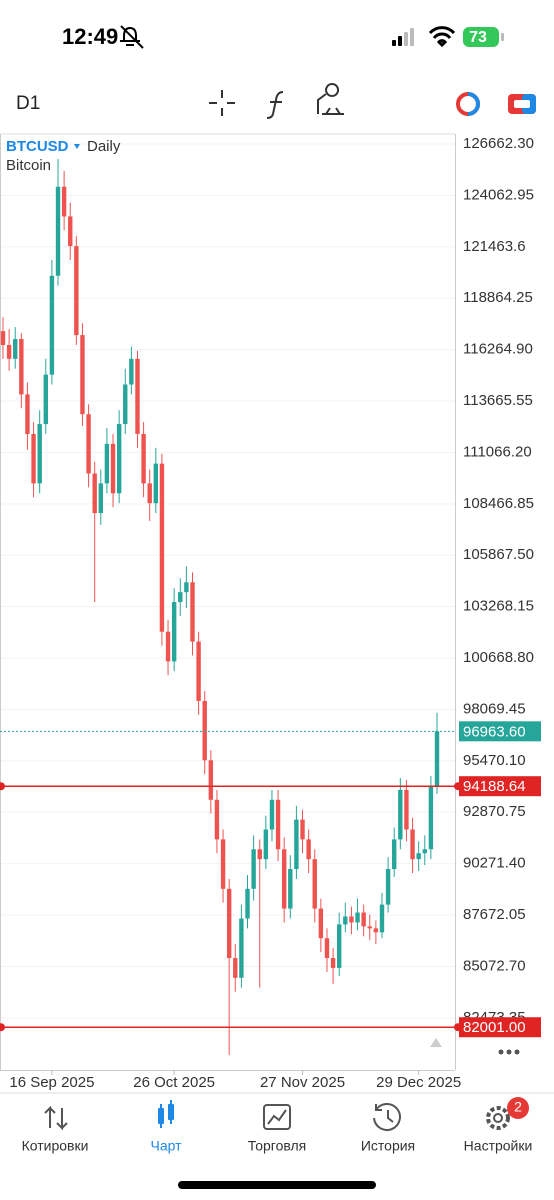  What do you see at coordinates (498, 194) in the screenshot?
I see `y-tick-label: 124062.95` at bounding box center [498, 194].